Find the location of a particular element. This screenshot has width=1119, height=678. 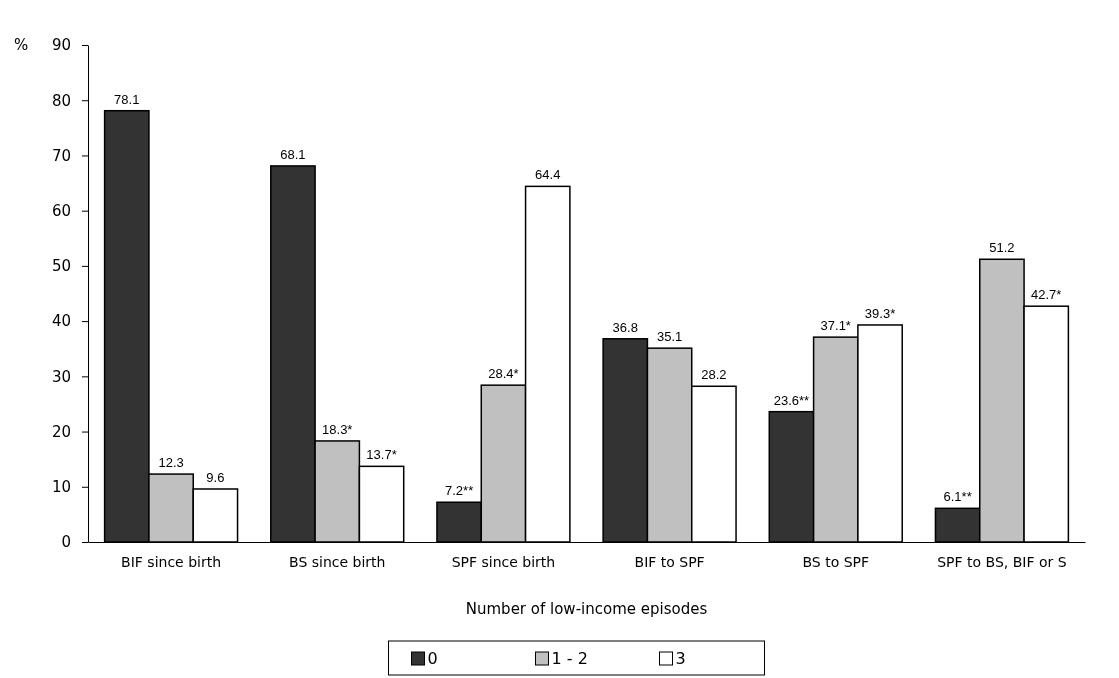

data-label: 64.4 is located at coordinates (548, 175).